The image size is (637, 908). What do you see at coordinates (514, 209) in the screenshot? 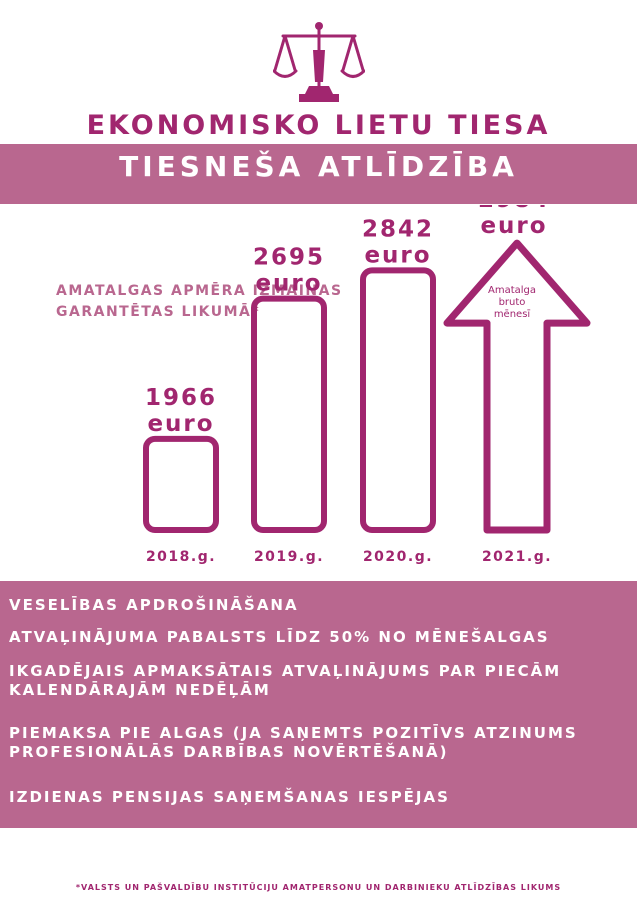
I see `bar-value-label: 2984` at bounding box center [514, 209].